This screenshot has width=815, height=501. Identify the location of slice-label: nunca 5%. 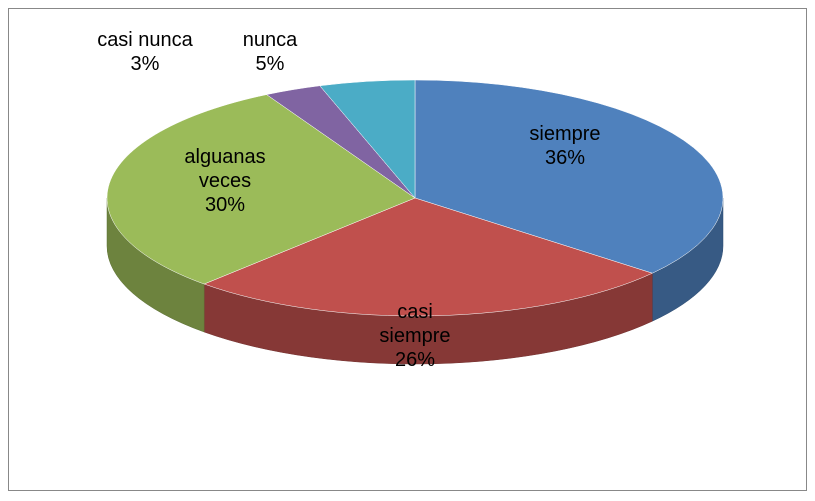
(270, 52).